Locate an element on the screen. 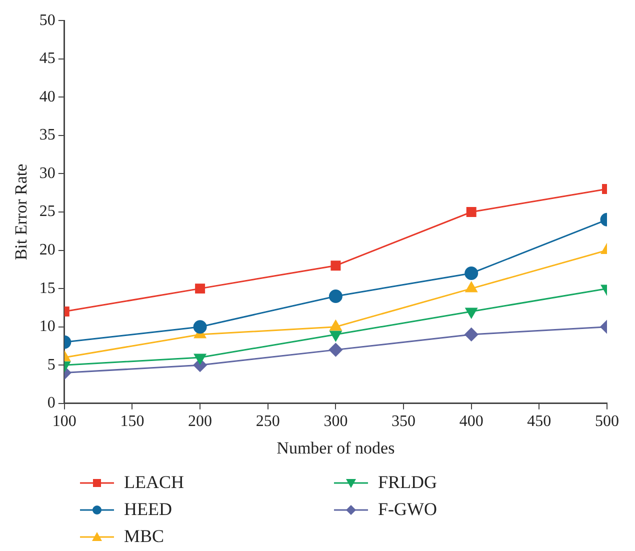 The width and height of the screenshot is (635, 551). x-tick-label: 300 is located at coordinates (336, 421).